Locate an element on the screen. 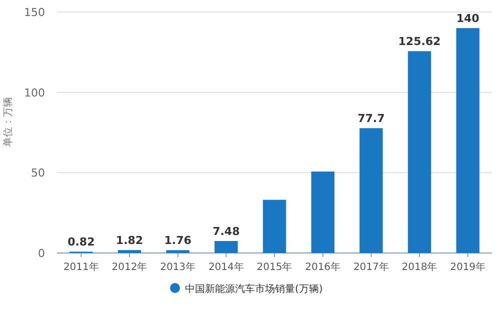  x-tick-label: 2017年 is located at coordinates (371, 267).